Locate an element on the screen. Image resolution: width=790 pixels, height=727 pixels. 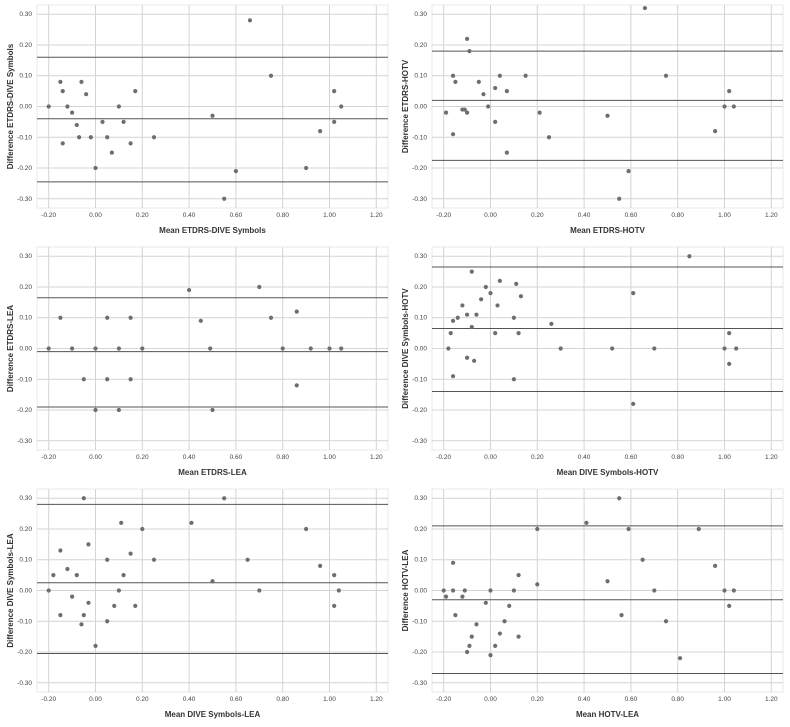
p3-x-tick-label: 1.20 is located at coordinates (376, 457).